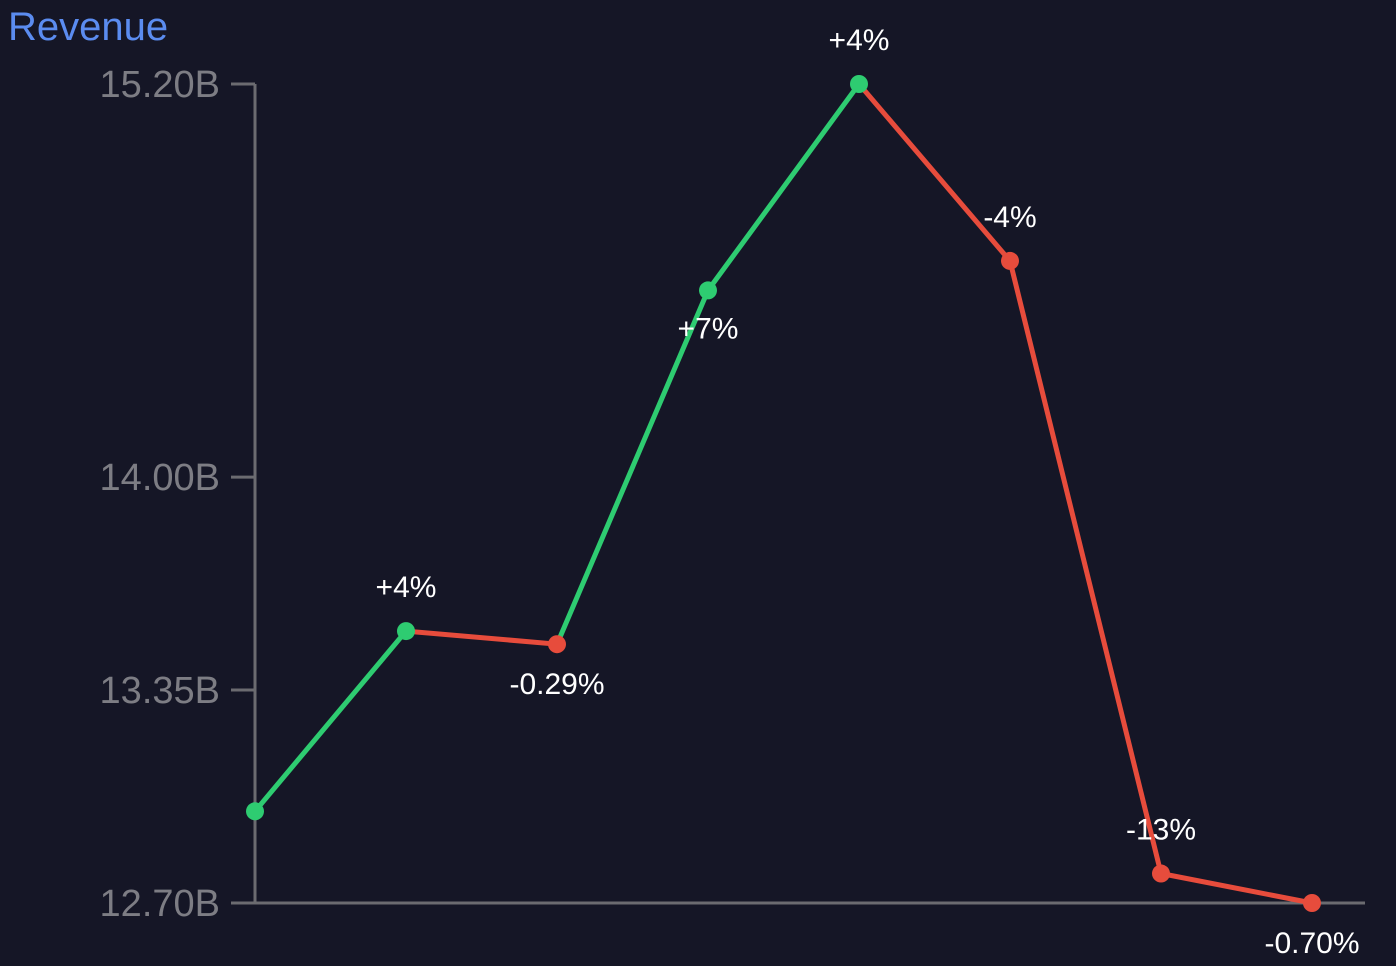 This screenshot has width=1396, height=966. What do you see at coordinates (708, 328) in the screenshot?
I see `data-label: +7%` at bounding box center [708, 328].